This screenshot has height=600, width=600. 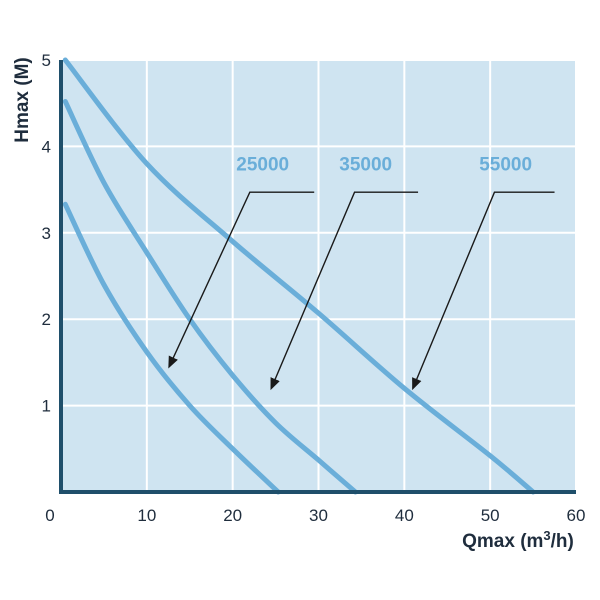 I want to click on y-tick-label: 4, so click(x=46, y=146).